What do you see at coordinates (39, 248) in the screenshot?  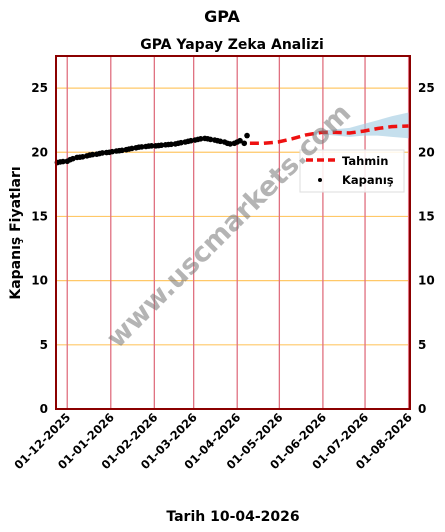 I see `y-tick-labels-left: 0 5 10 15 20 25` at bounding box center [39, 248].